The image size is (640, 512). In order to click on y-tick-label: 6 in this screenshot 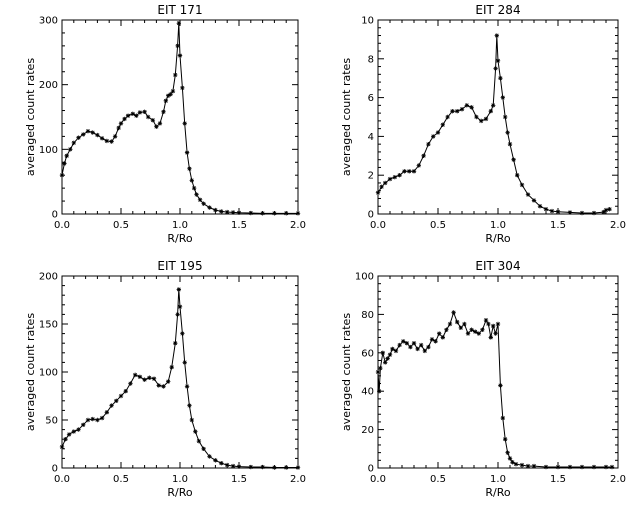, I will do `click(371, 98)`.